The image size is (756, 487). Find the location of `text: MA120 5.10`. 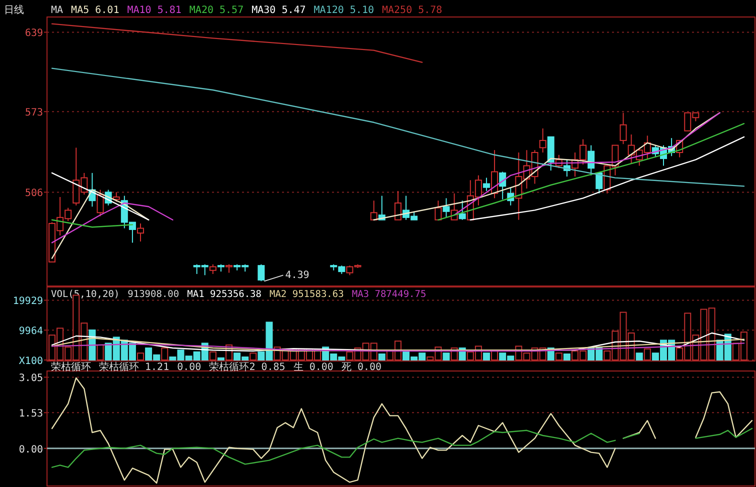

text: MA120 5.10 is located at coordinates (344, 10).